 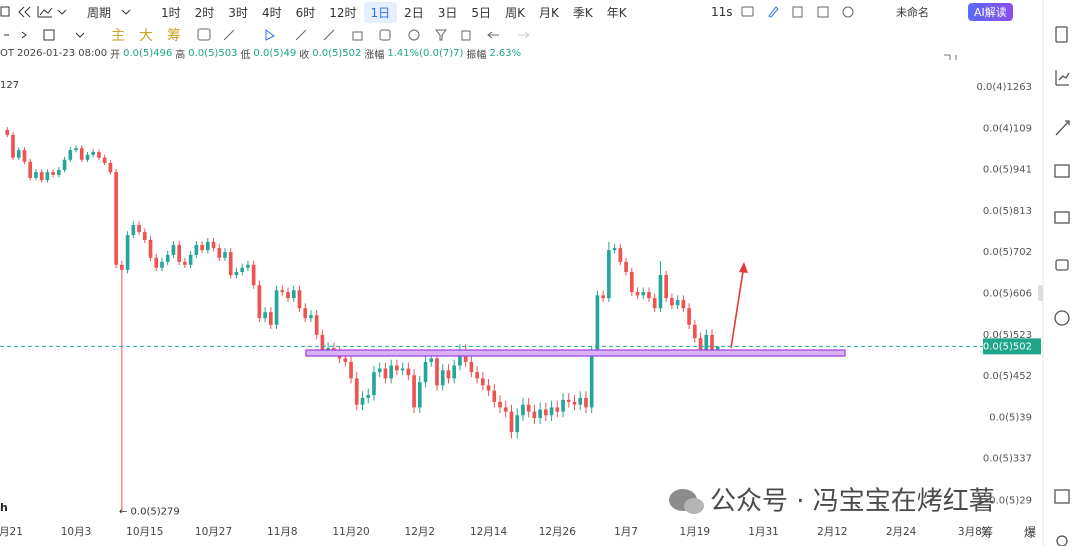 I want to click on interval-button: 5日, so click(x=481, y=12).